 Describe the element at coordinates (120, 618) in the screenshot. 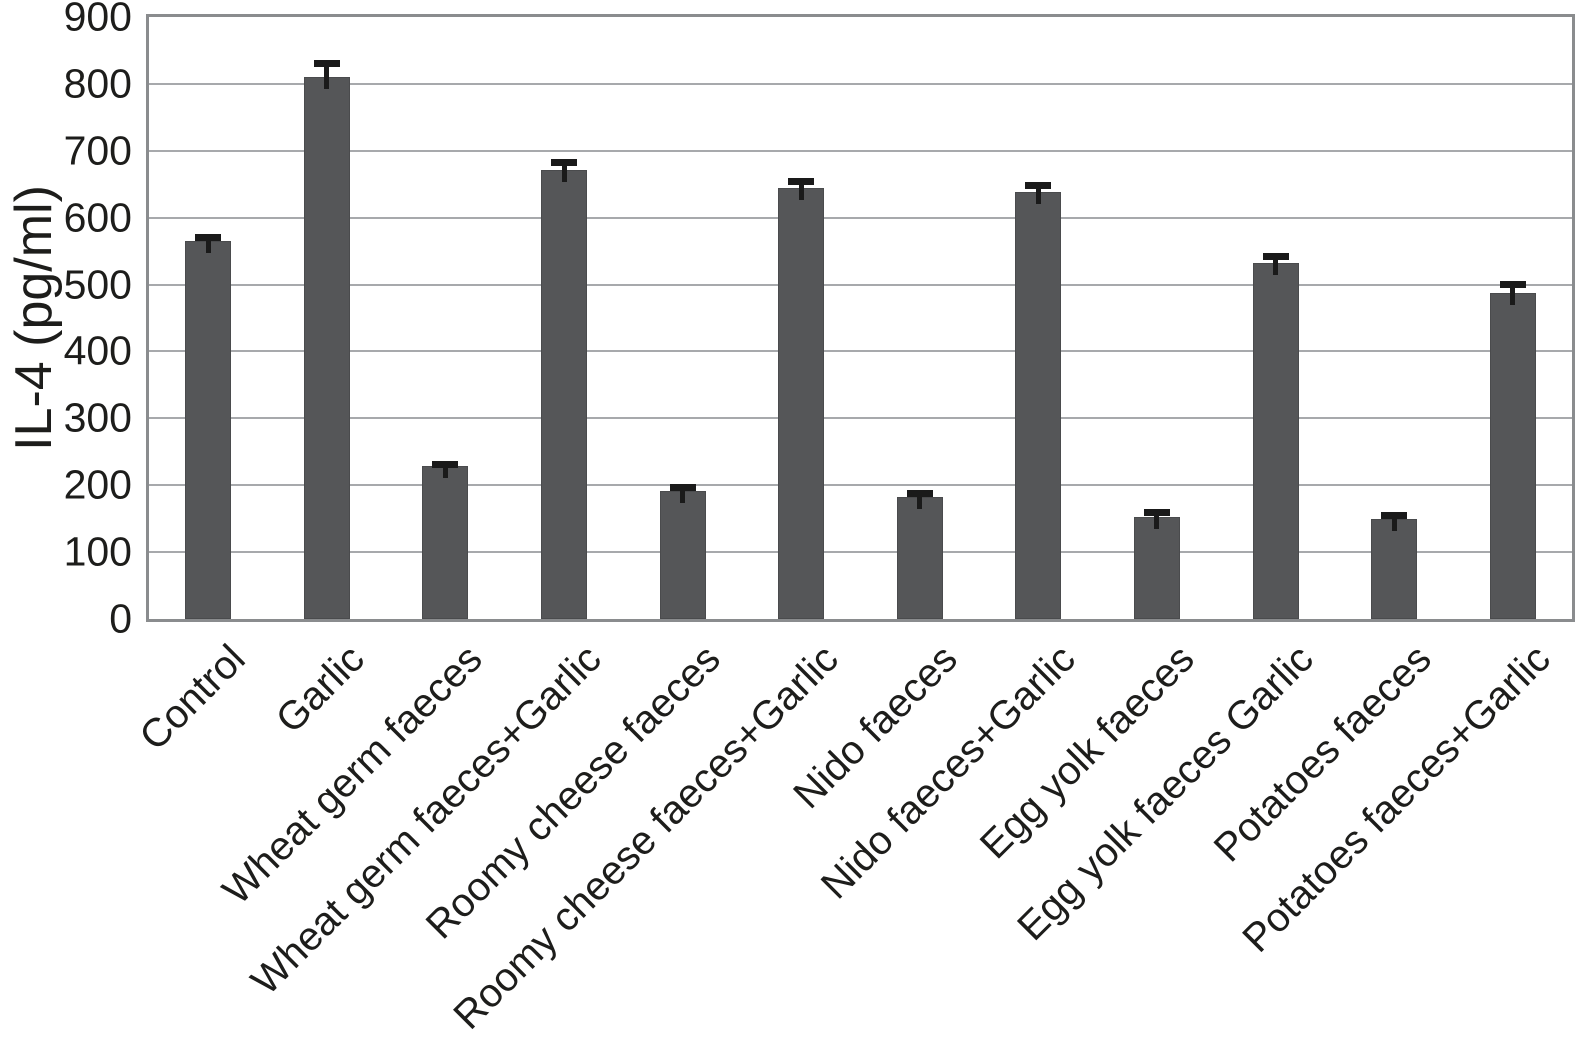

I see `y-tick-label-0: 0` at that location.